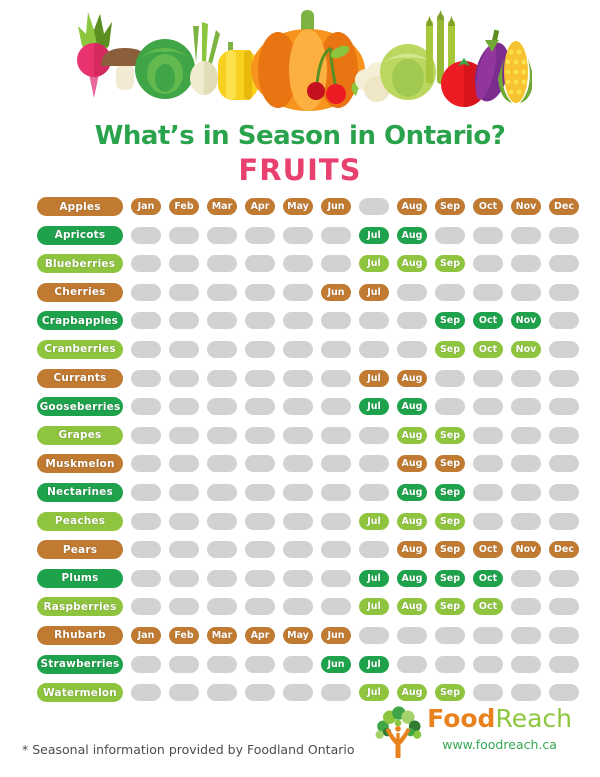 The width and height of the screenshot is (600, 777). I want to click on fruit-row: Crapbapples Sep Oct Nov, so click(308, 321).